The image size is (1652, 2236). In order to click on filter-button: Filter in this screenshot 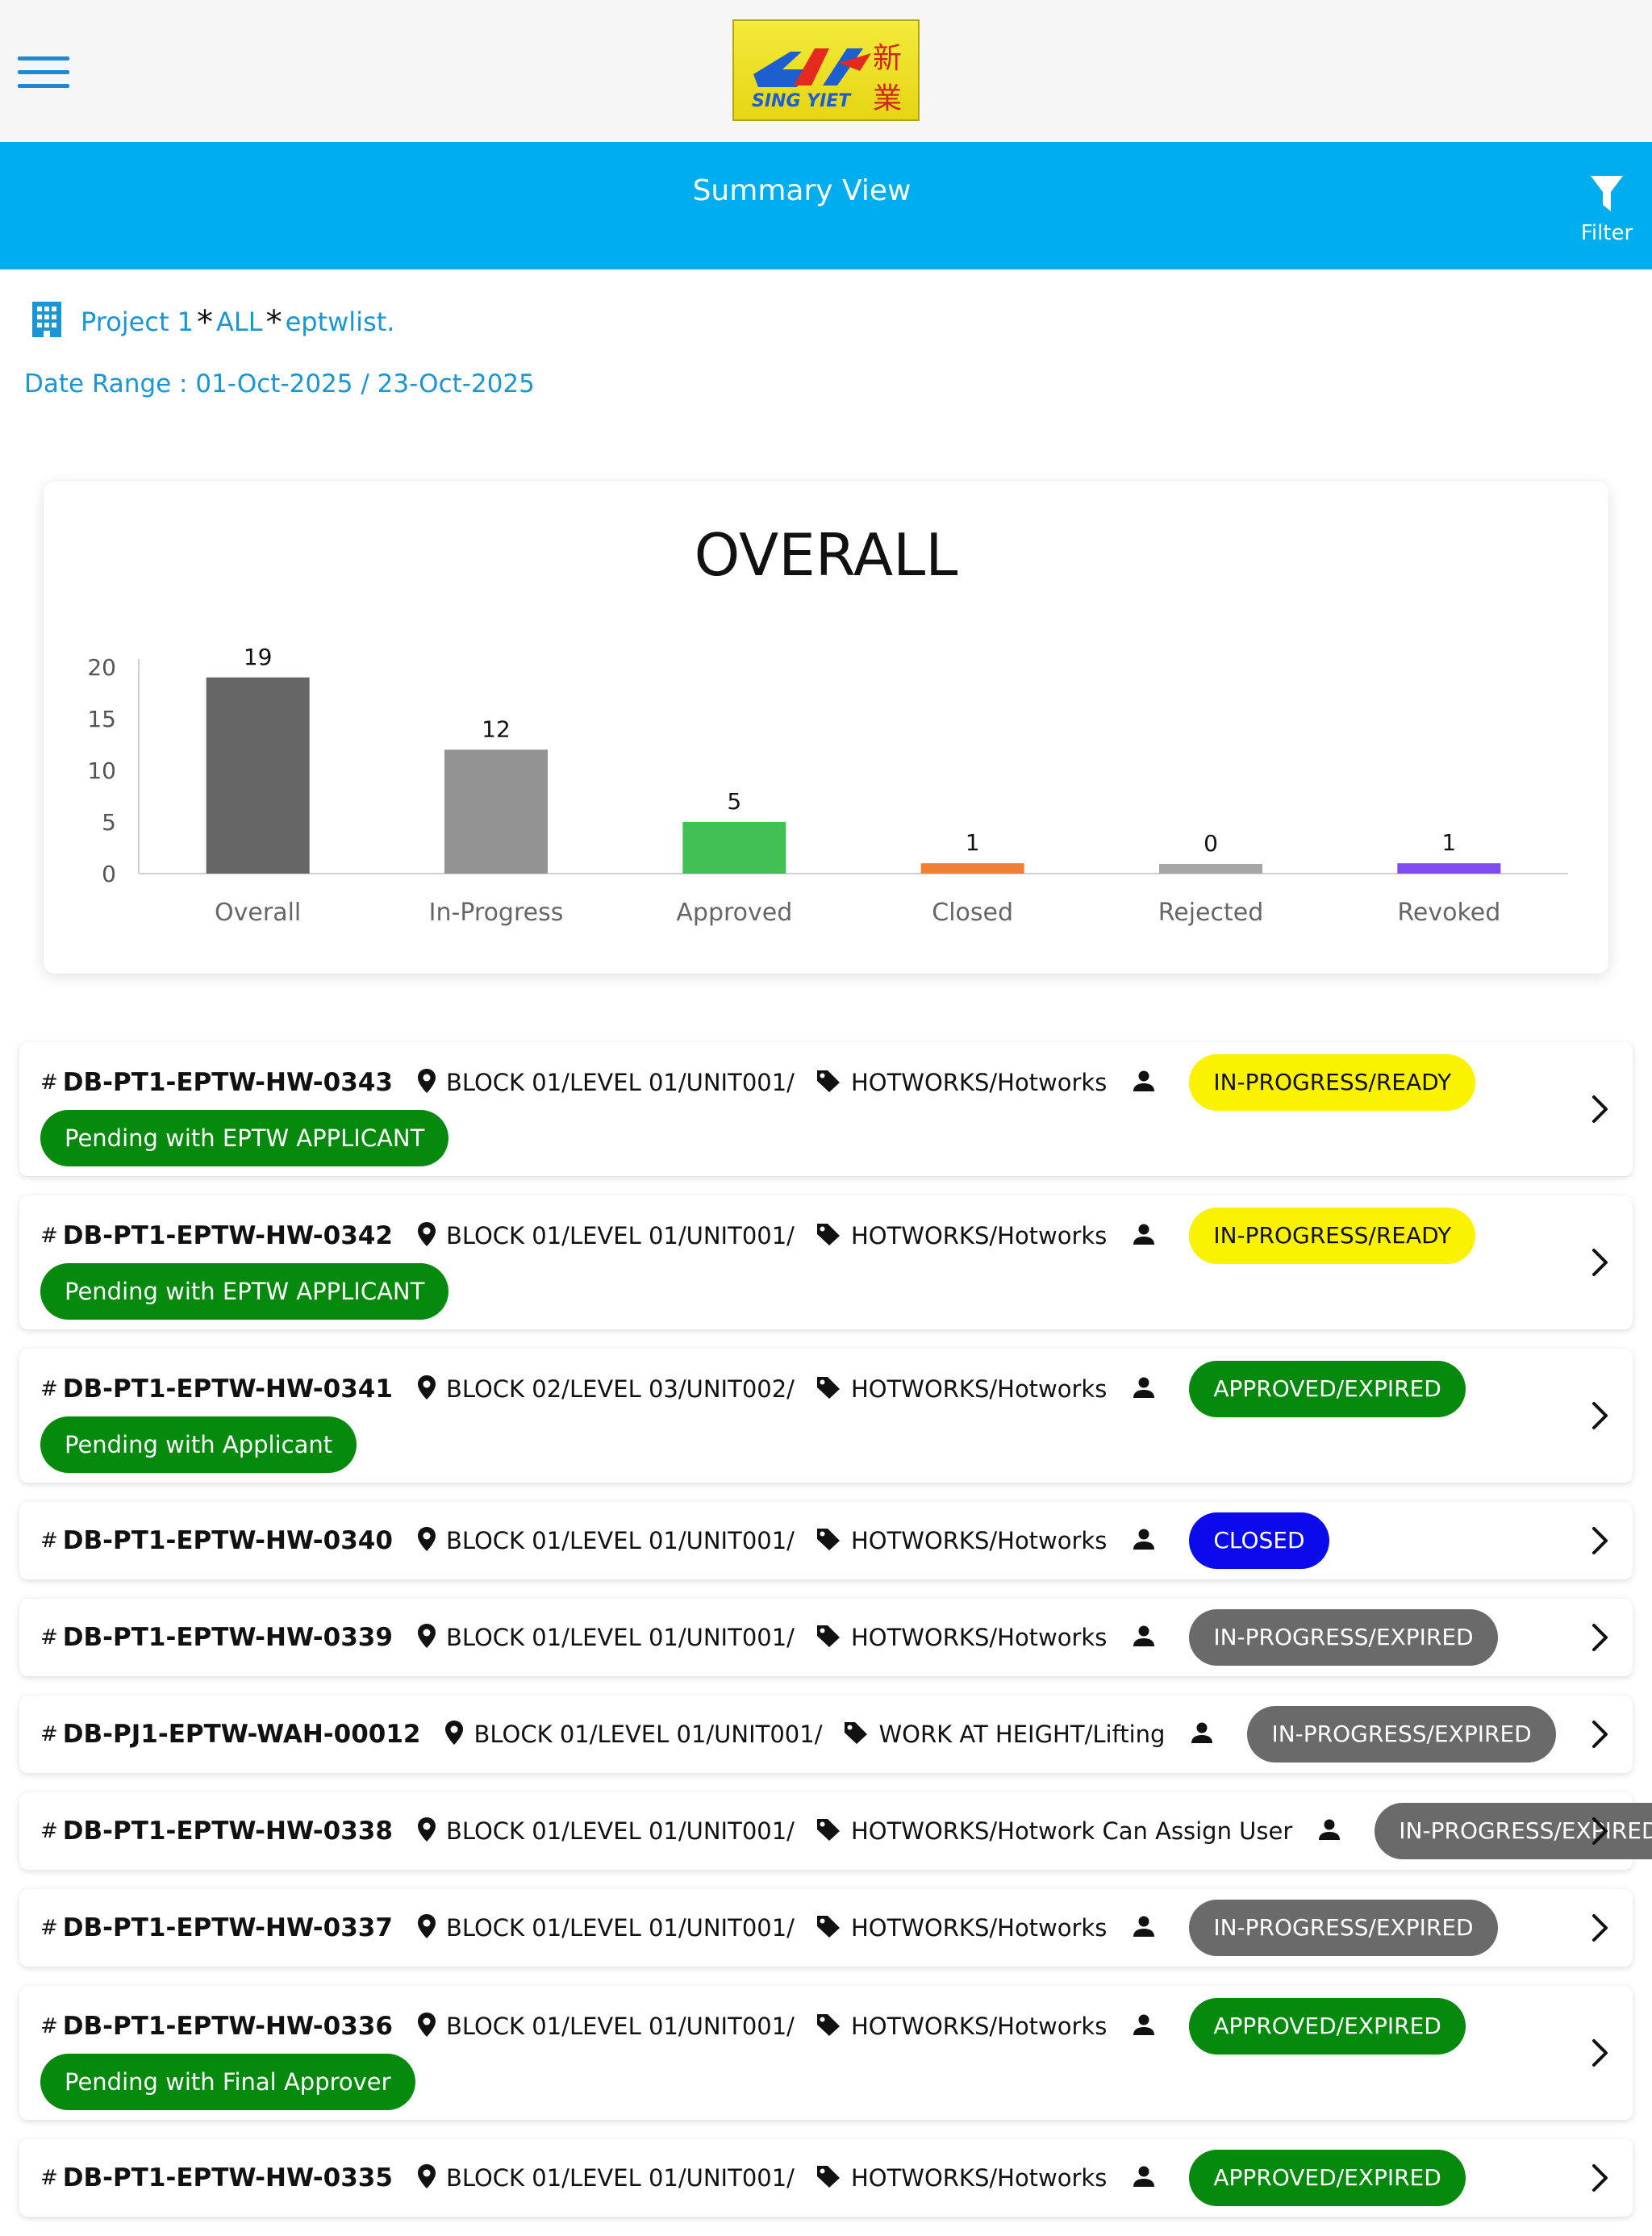, I will do `click(1607, 211)`.